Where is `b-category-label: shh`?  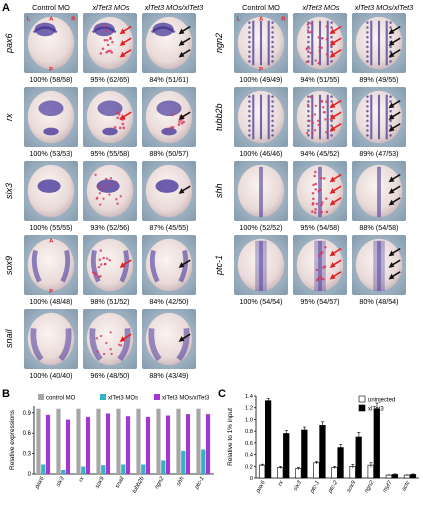 b-category-label: shh is located at coordinates (181, 481).